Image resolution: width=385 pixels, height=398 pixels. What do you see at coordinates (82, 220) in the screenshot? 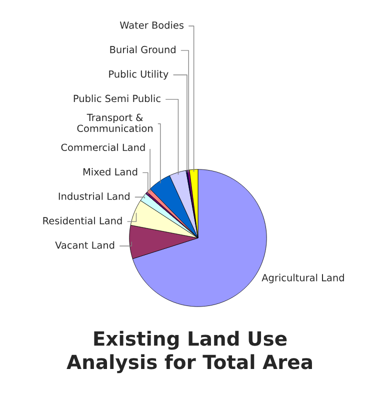
I see `slice-label: Residential Land` at bounding box center [82, 220].